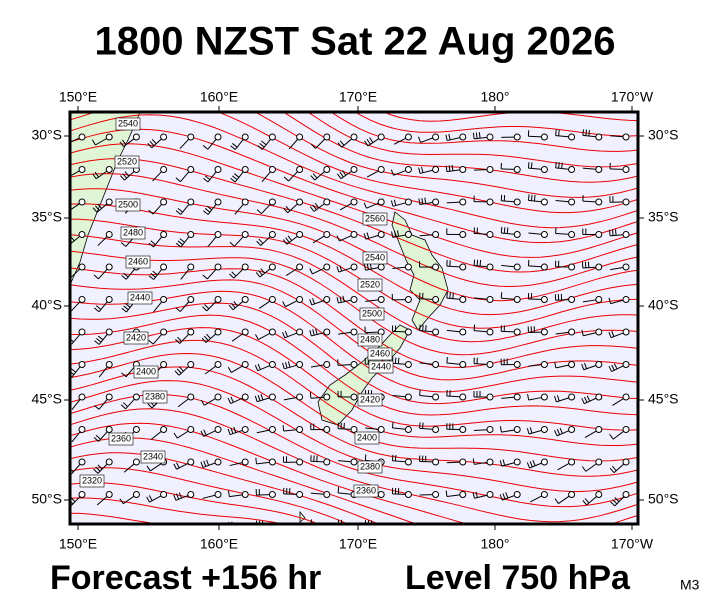 The image size is (711, 600). I want to click on lat-label: 35°S, so click(663, 217).